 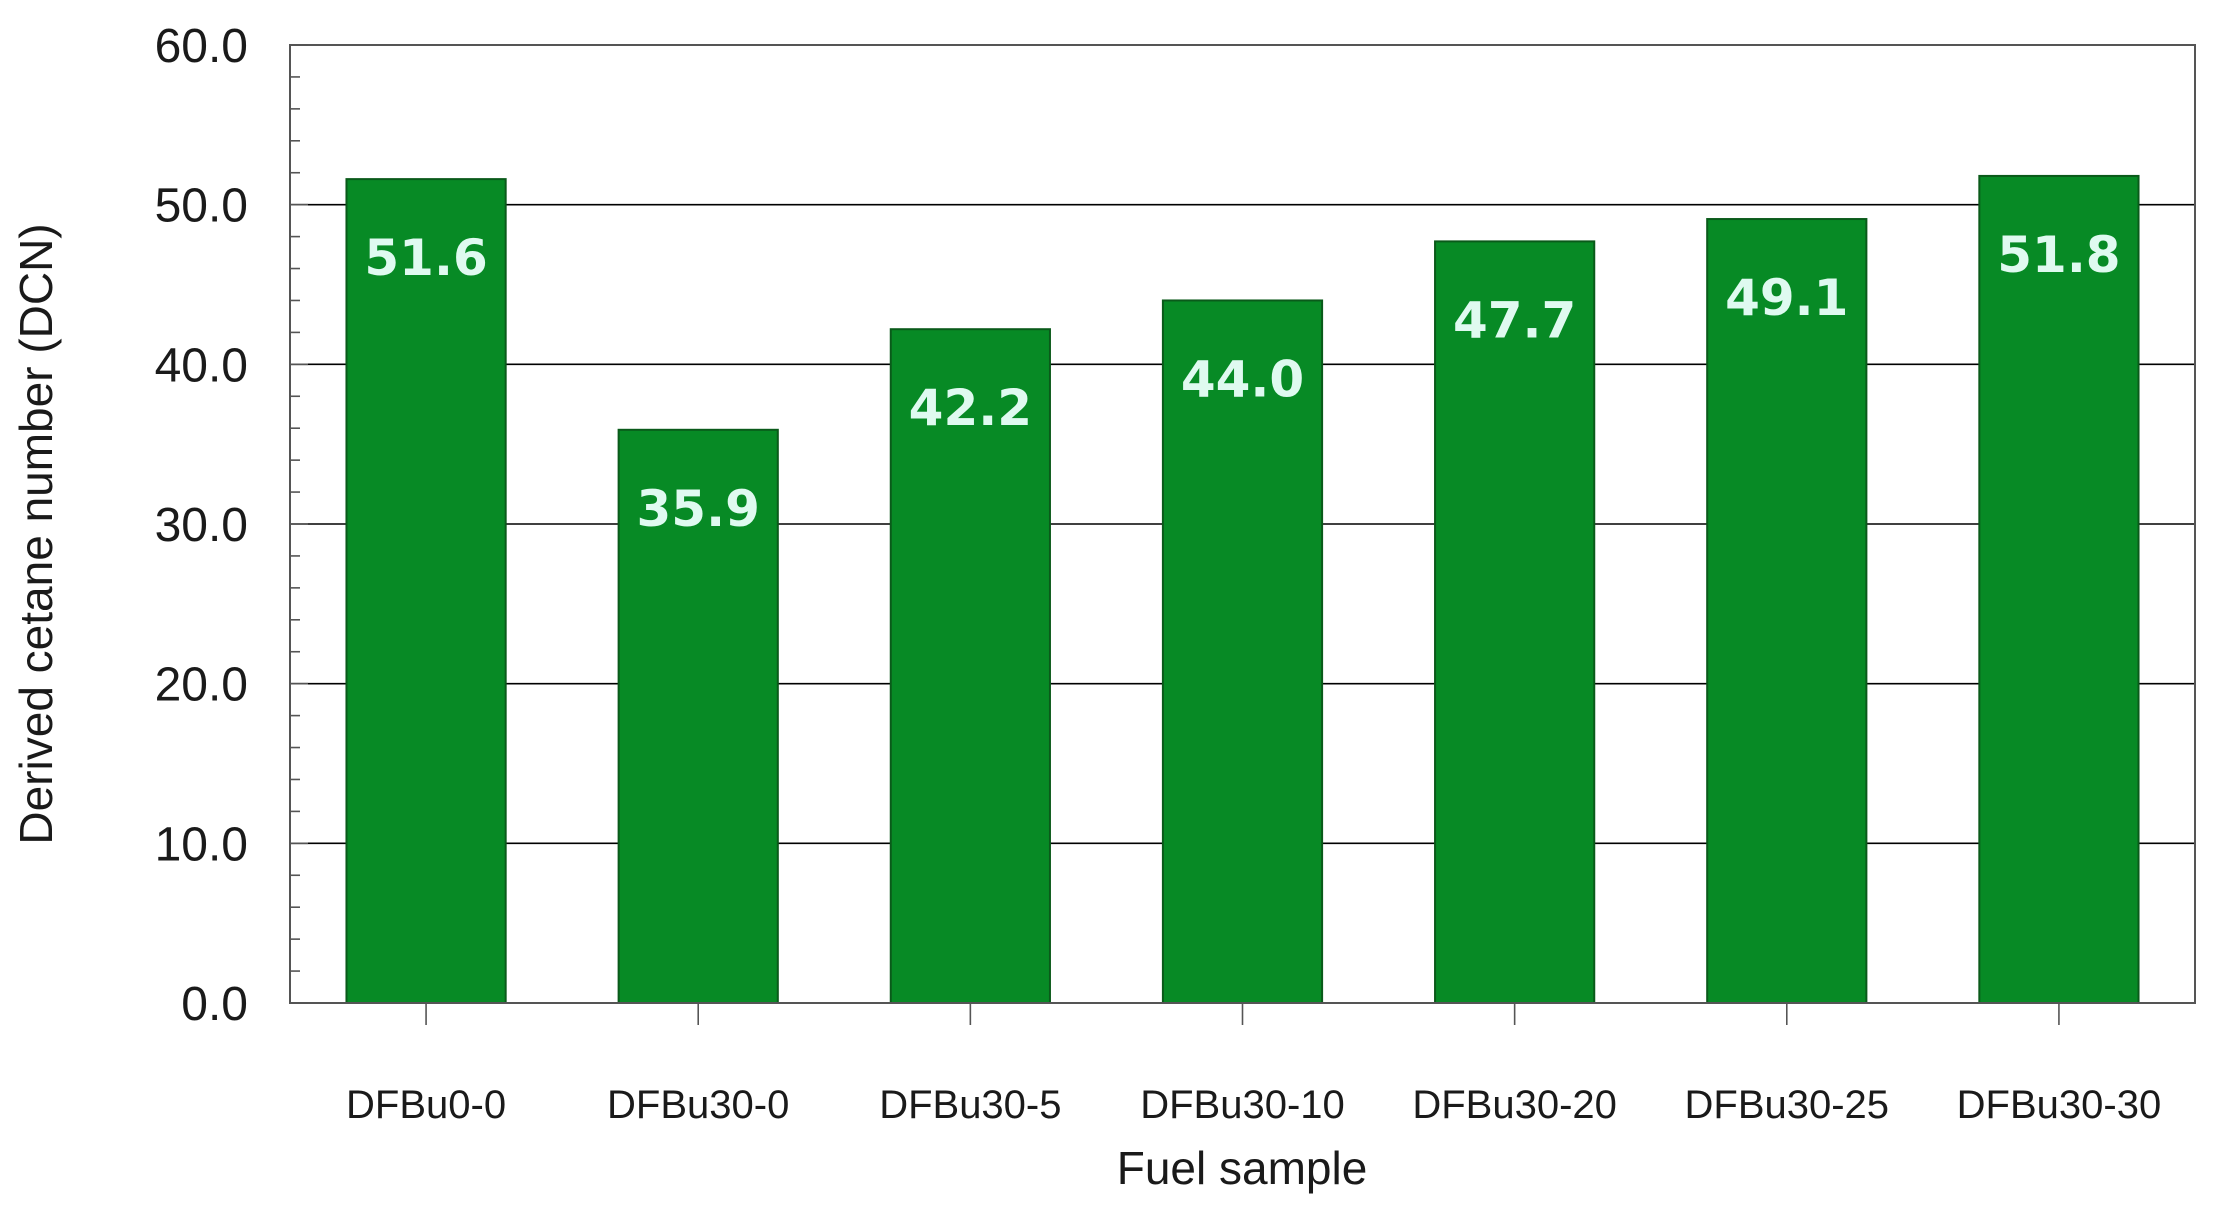 I want to click on bar-value-label: 44.0, so click(x=1242, y=379).